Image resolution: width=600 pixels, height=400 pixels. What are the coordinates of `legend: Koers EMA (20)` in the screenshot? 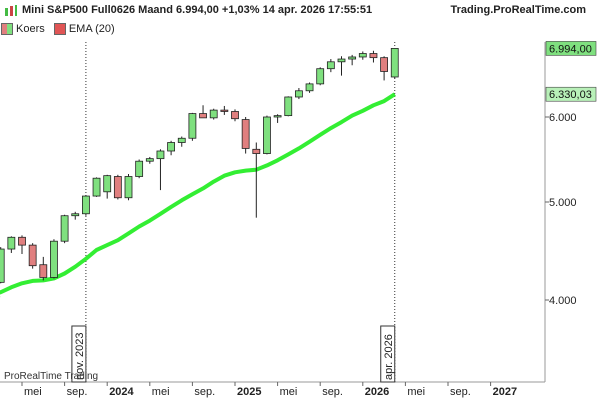 It's located at (61, 30).